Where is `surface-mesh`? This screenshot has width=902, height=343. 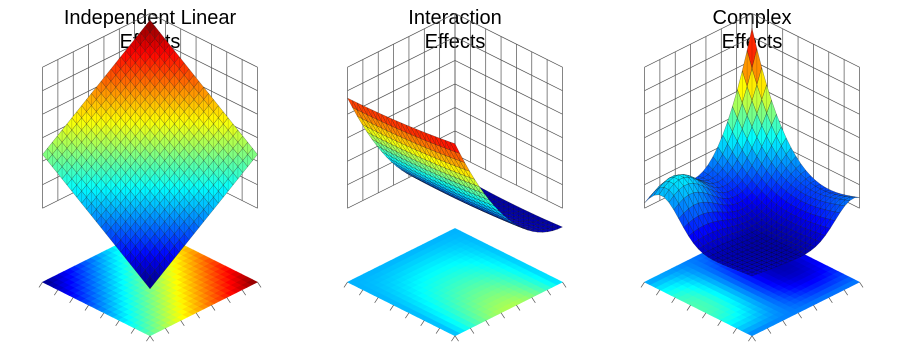 surface-mesh is located at coordinates (455, 165).